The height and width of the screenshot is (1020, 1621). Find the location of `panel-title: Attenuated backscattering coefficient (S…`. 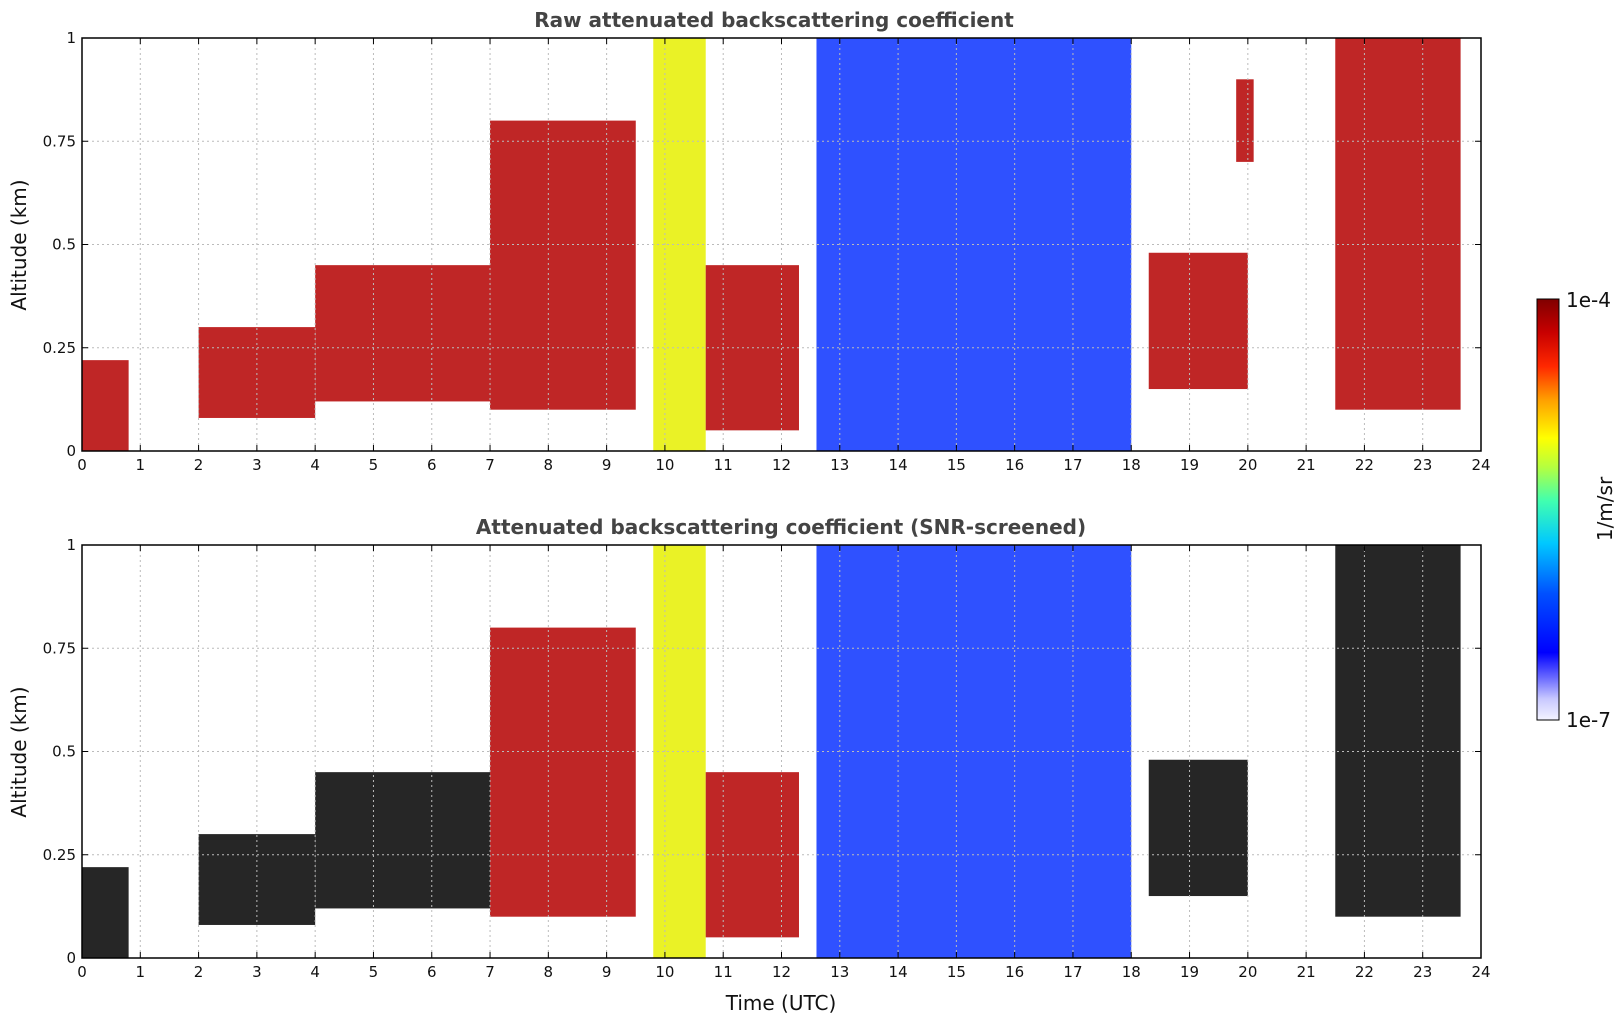

panel-title: Attenuated backscattering coefficient (S… is located at coordinates (781, 527).